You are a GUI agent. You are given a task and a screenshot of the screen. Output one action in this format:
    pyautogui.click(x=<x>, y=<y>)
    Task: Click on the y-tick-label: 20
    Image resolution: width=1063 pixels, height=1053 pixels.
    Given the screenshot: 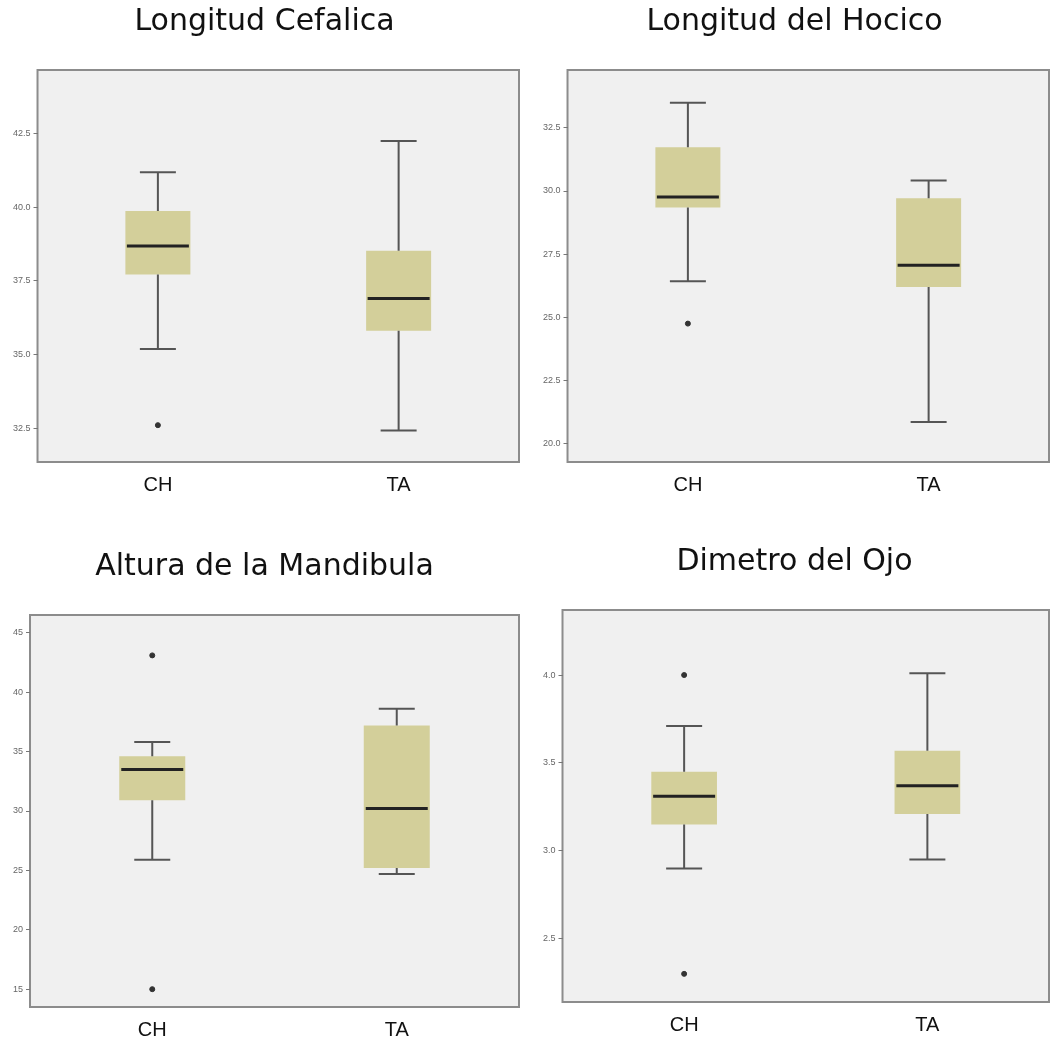 What is the action you would take?
    pyautogui.click(x=18, y=929)
    